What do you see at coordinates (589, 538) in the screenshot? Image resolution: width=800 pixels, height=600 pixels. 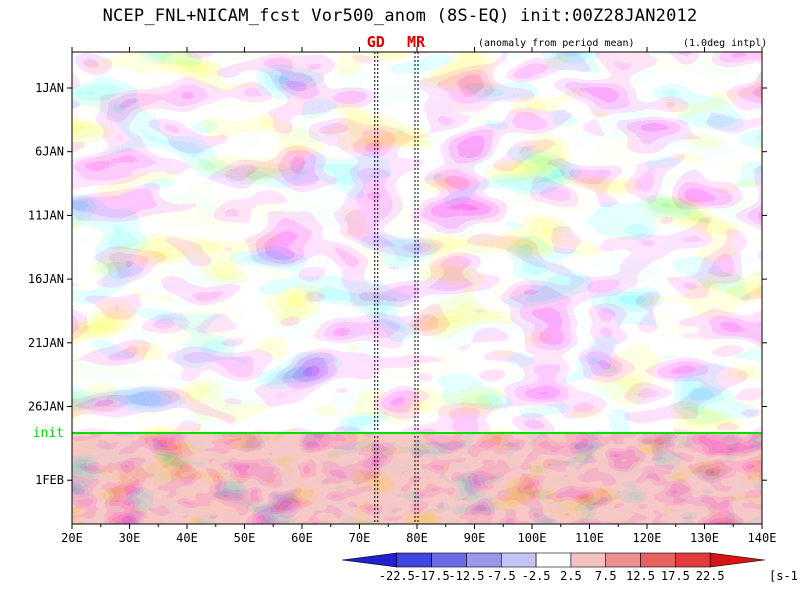 I see `x-tick-label: 110E` at bounding box center [589, 538].